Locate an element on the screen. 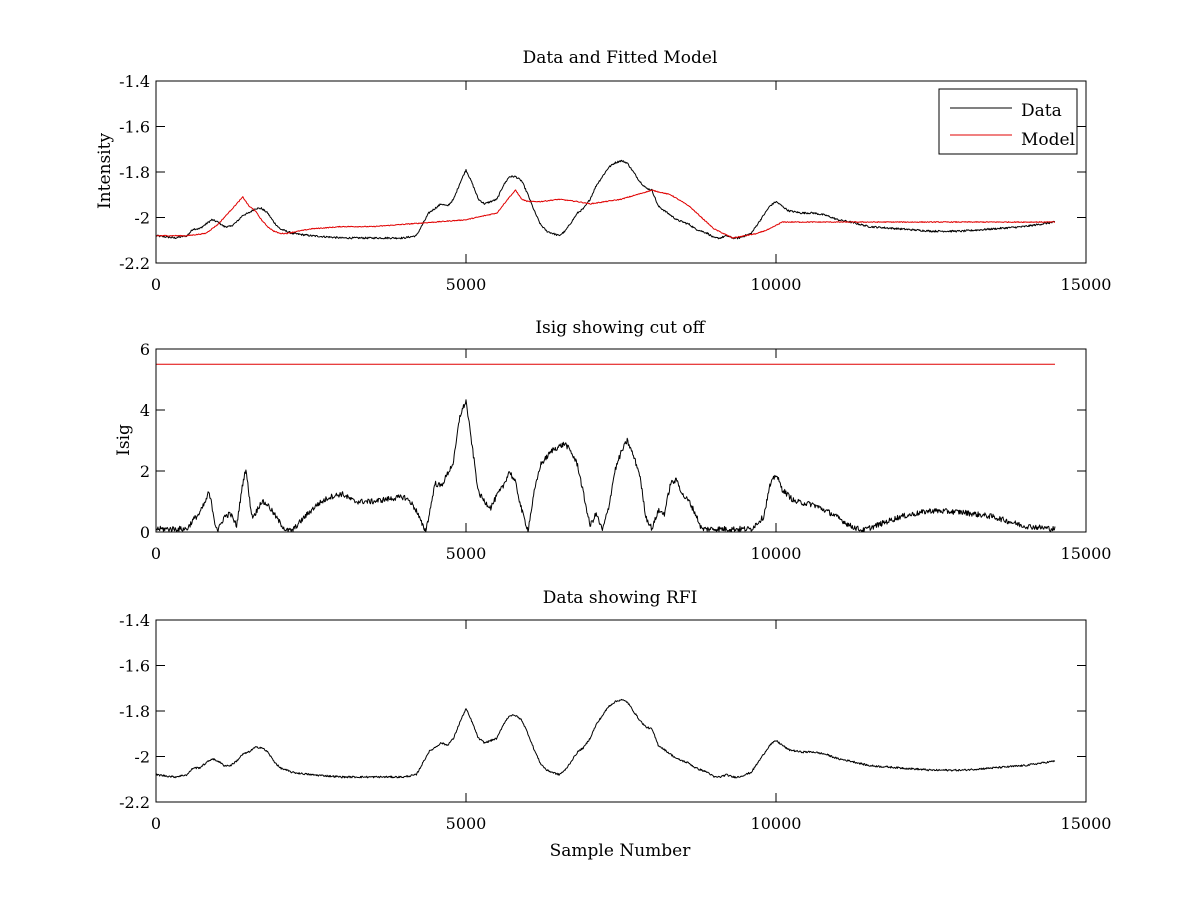 This screenshot has height=900, width=1200. legend-box is located at coordinates (1008, 121).